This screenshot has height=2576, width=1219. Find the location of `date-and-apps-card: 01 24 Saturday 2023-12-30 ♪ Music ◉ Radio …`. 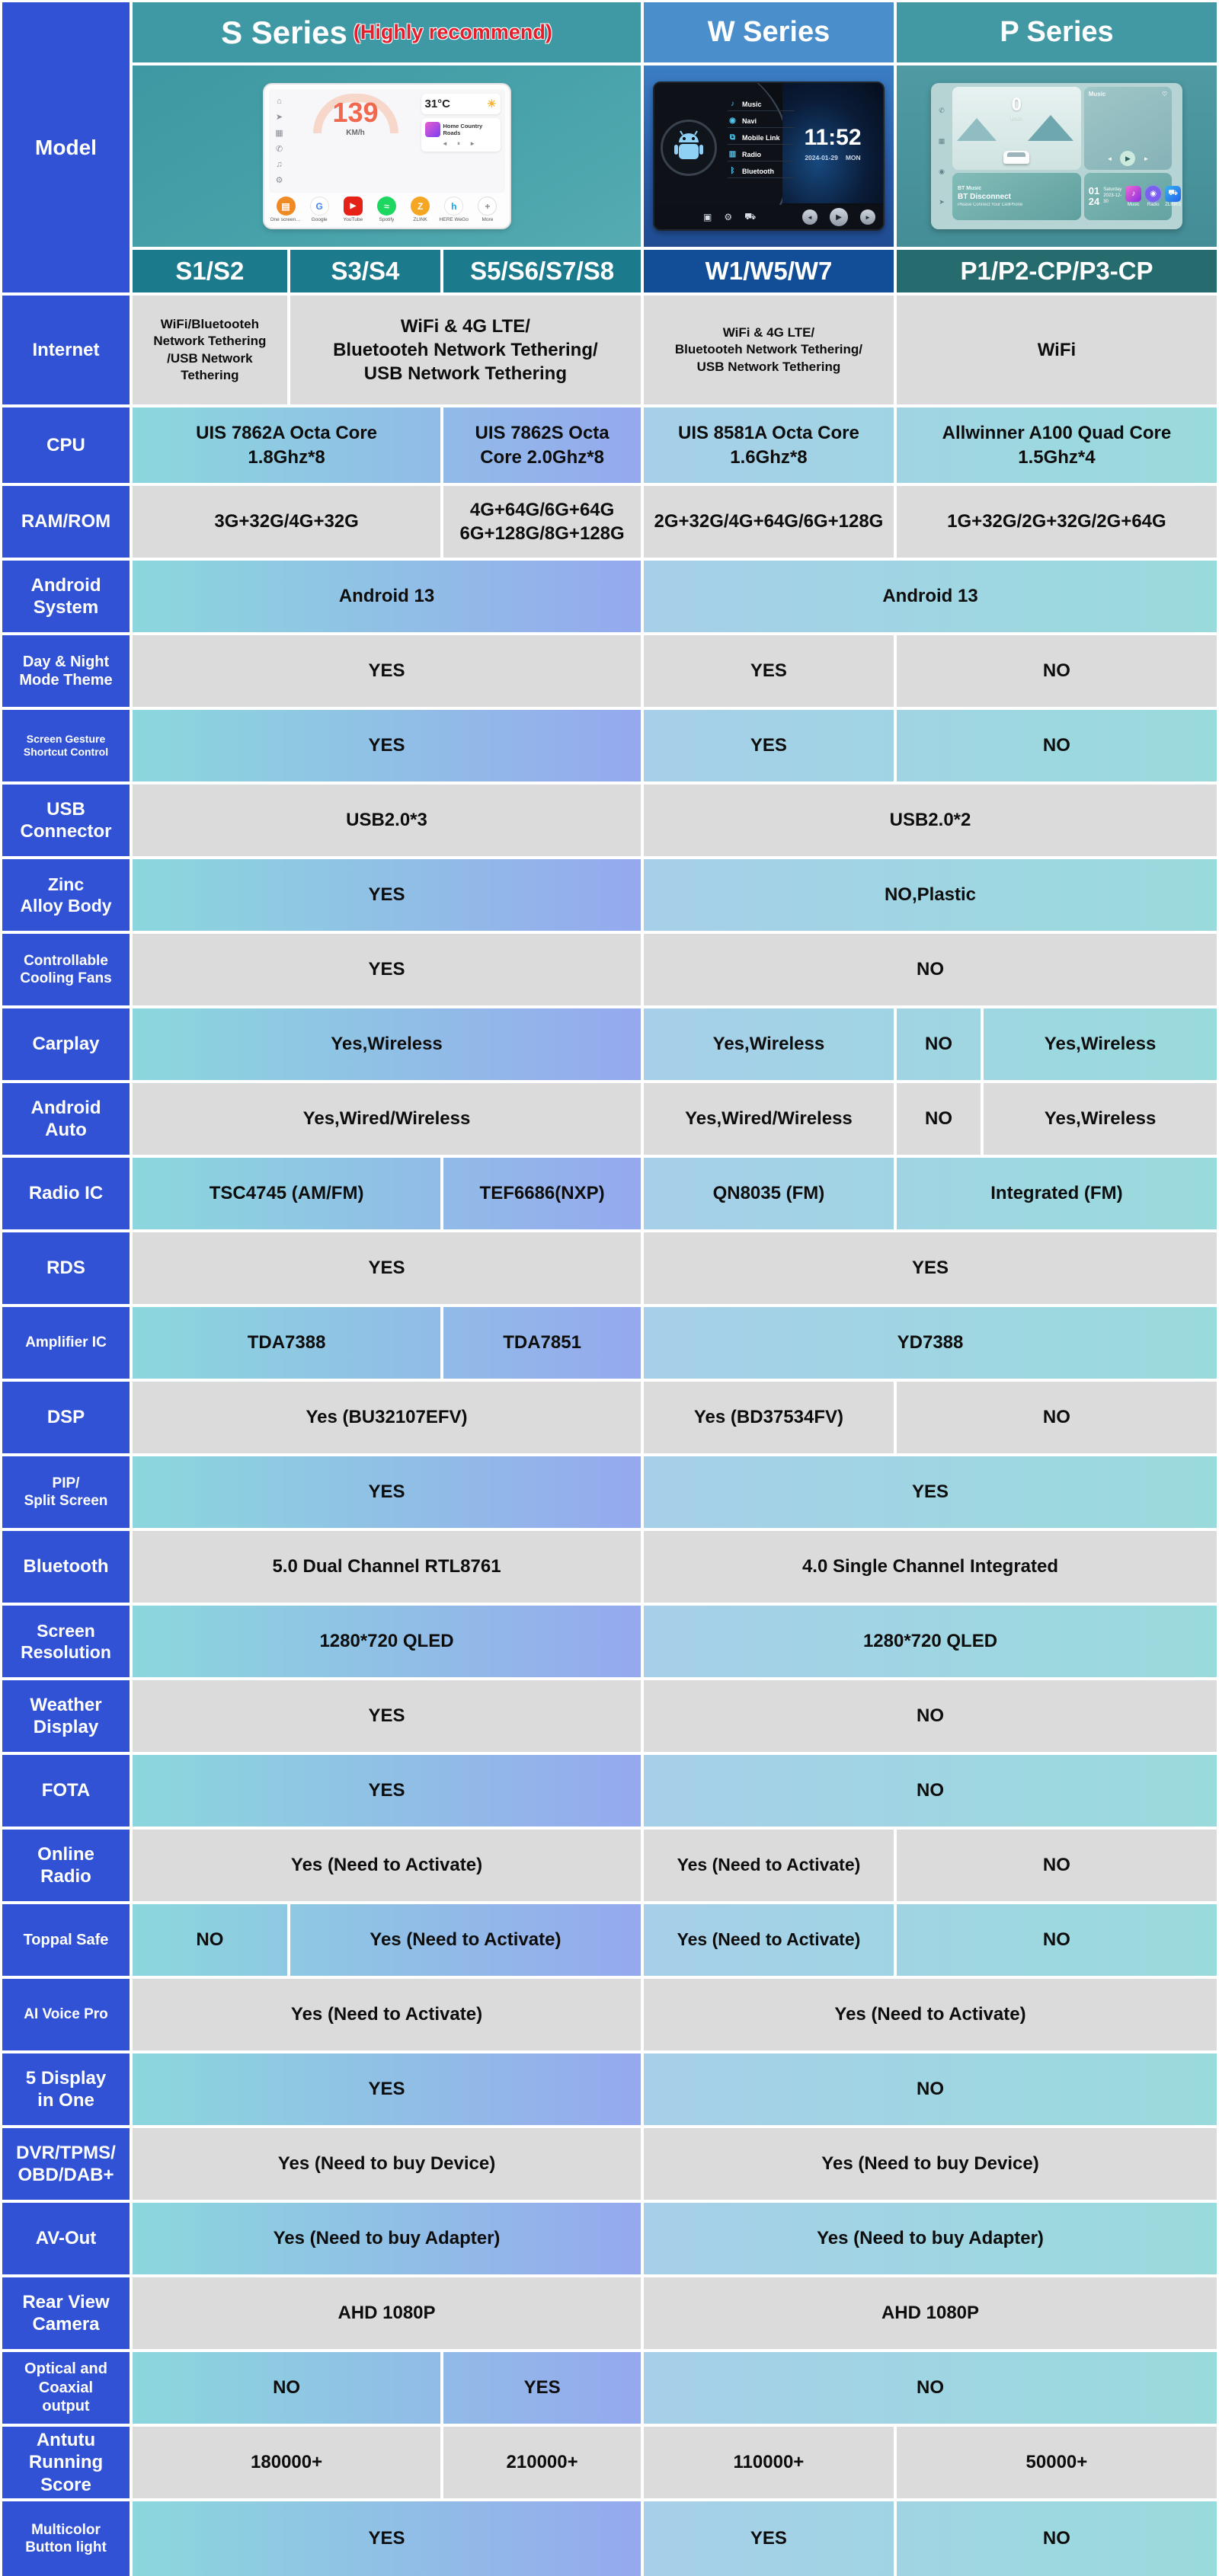

date-and-apps-card: 01 24 Saturday 2023-12-30 ♪ Music ◉ Radio … is located at coordinates (1132, 197).